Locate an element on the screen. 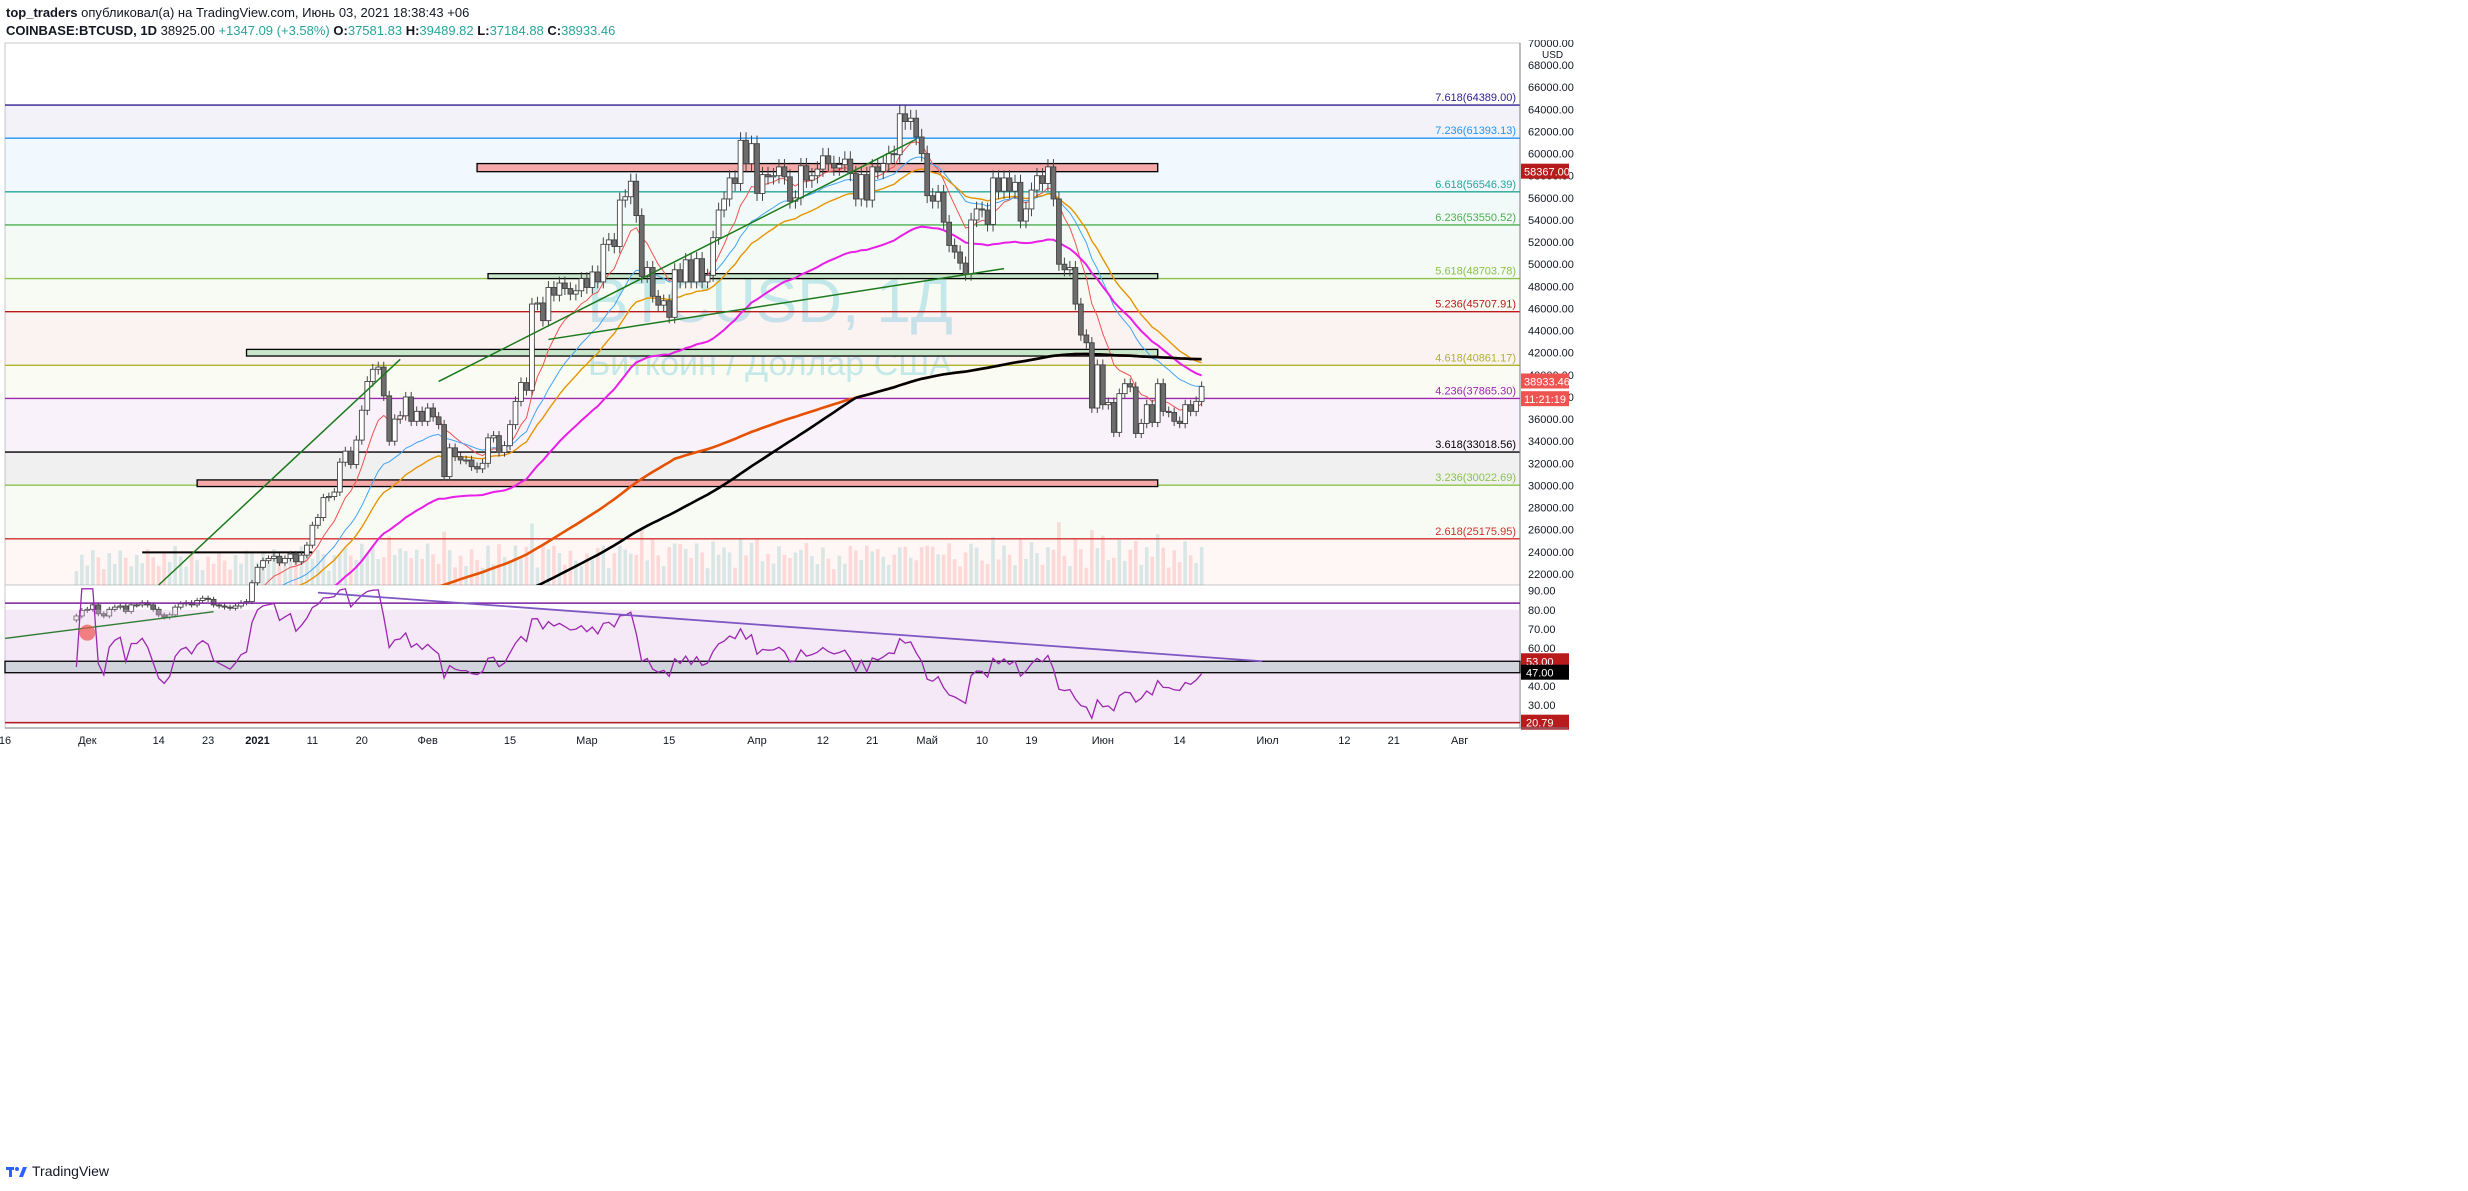  price-tick-label: 36000.00 is located at coordinates (1551, 420).